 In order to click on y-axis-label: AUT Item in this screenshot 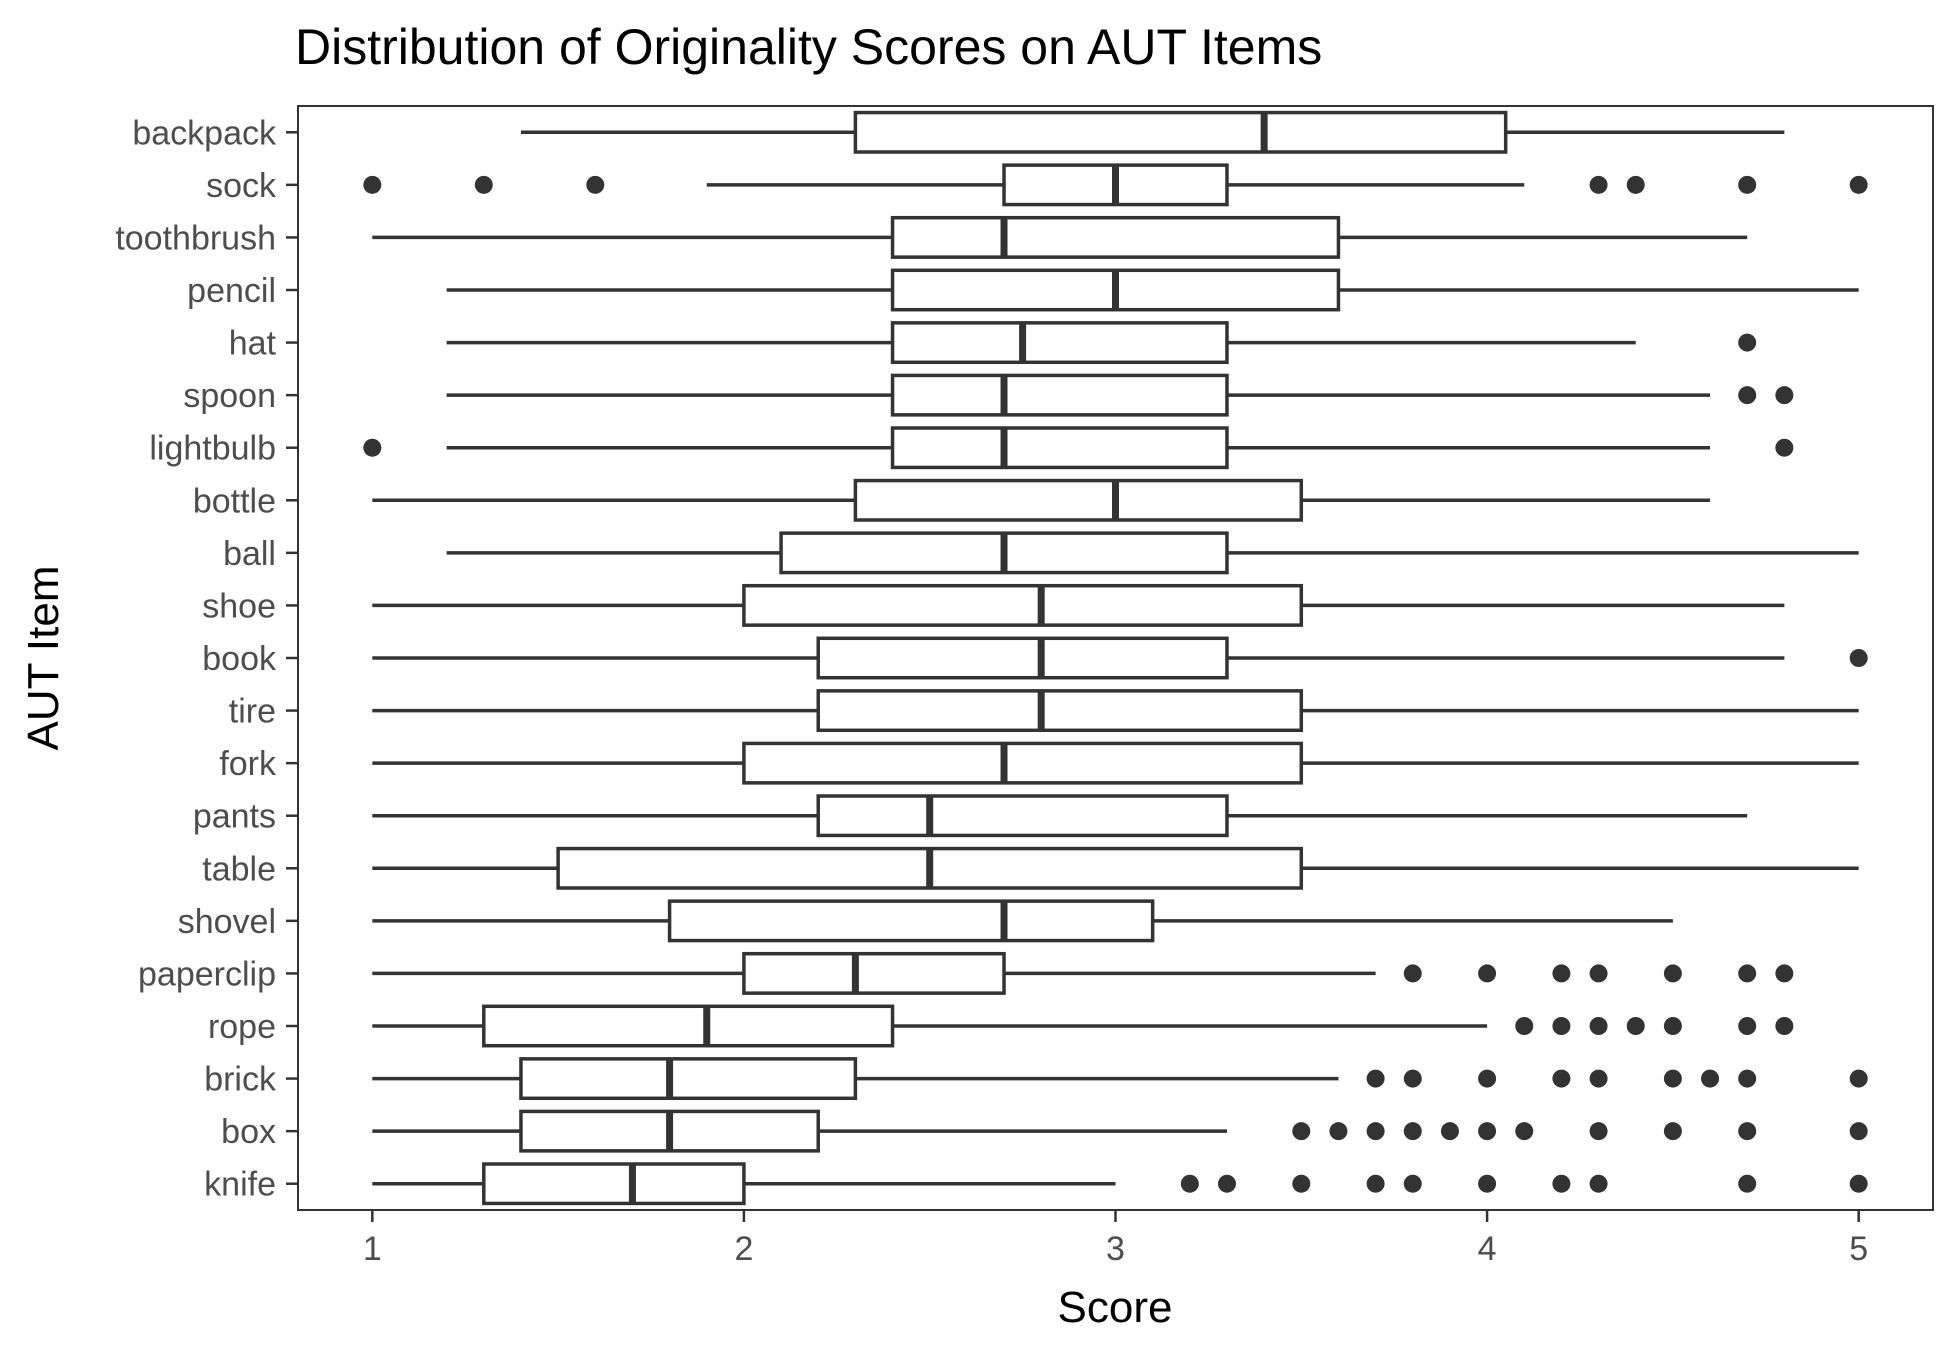, I will do `click(43, 657)`.